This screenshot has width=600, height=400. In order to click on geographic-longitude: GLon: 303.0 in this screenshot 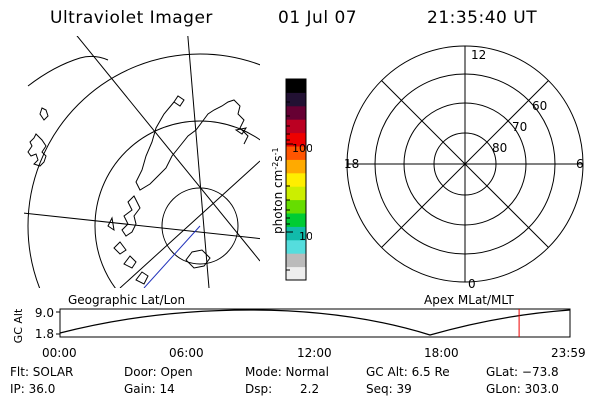, I will do `click(522, 389)`.